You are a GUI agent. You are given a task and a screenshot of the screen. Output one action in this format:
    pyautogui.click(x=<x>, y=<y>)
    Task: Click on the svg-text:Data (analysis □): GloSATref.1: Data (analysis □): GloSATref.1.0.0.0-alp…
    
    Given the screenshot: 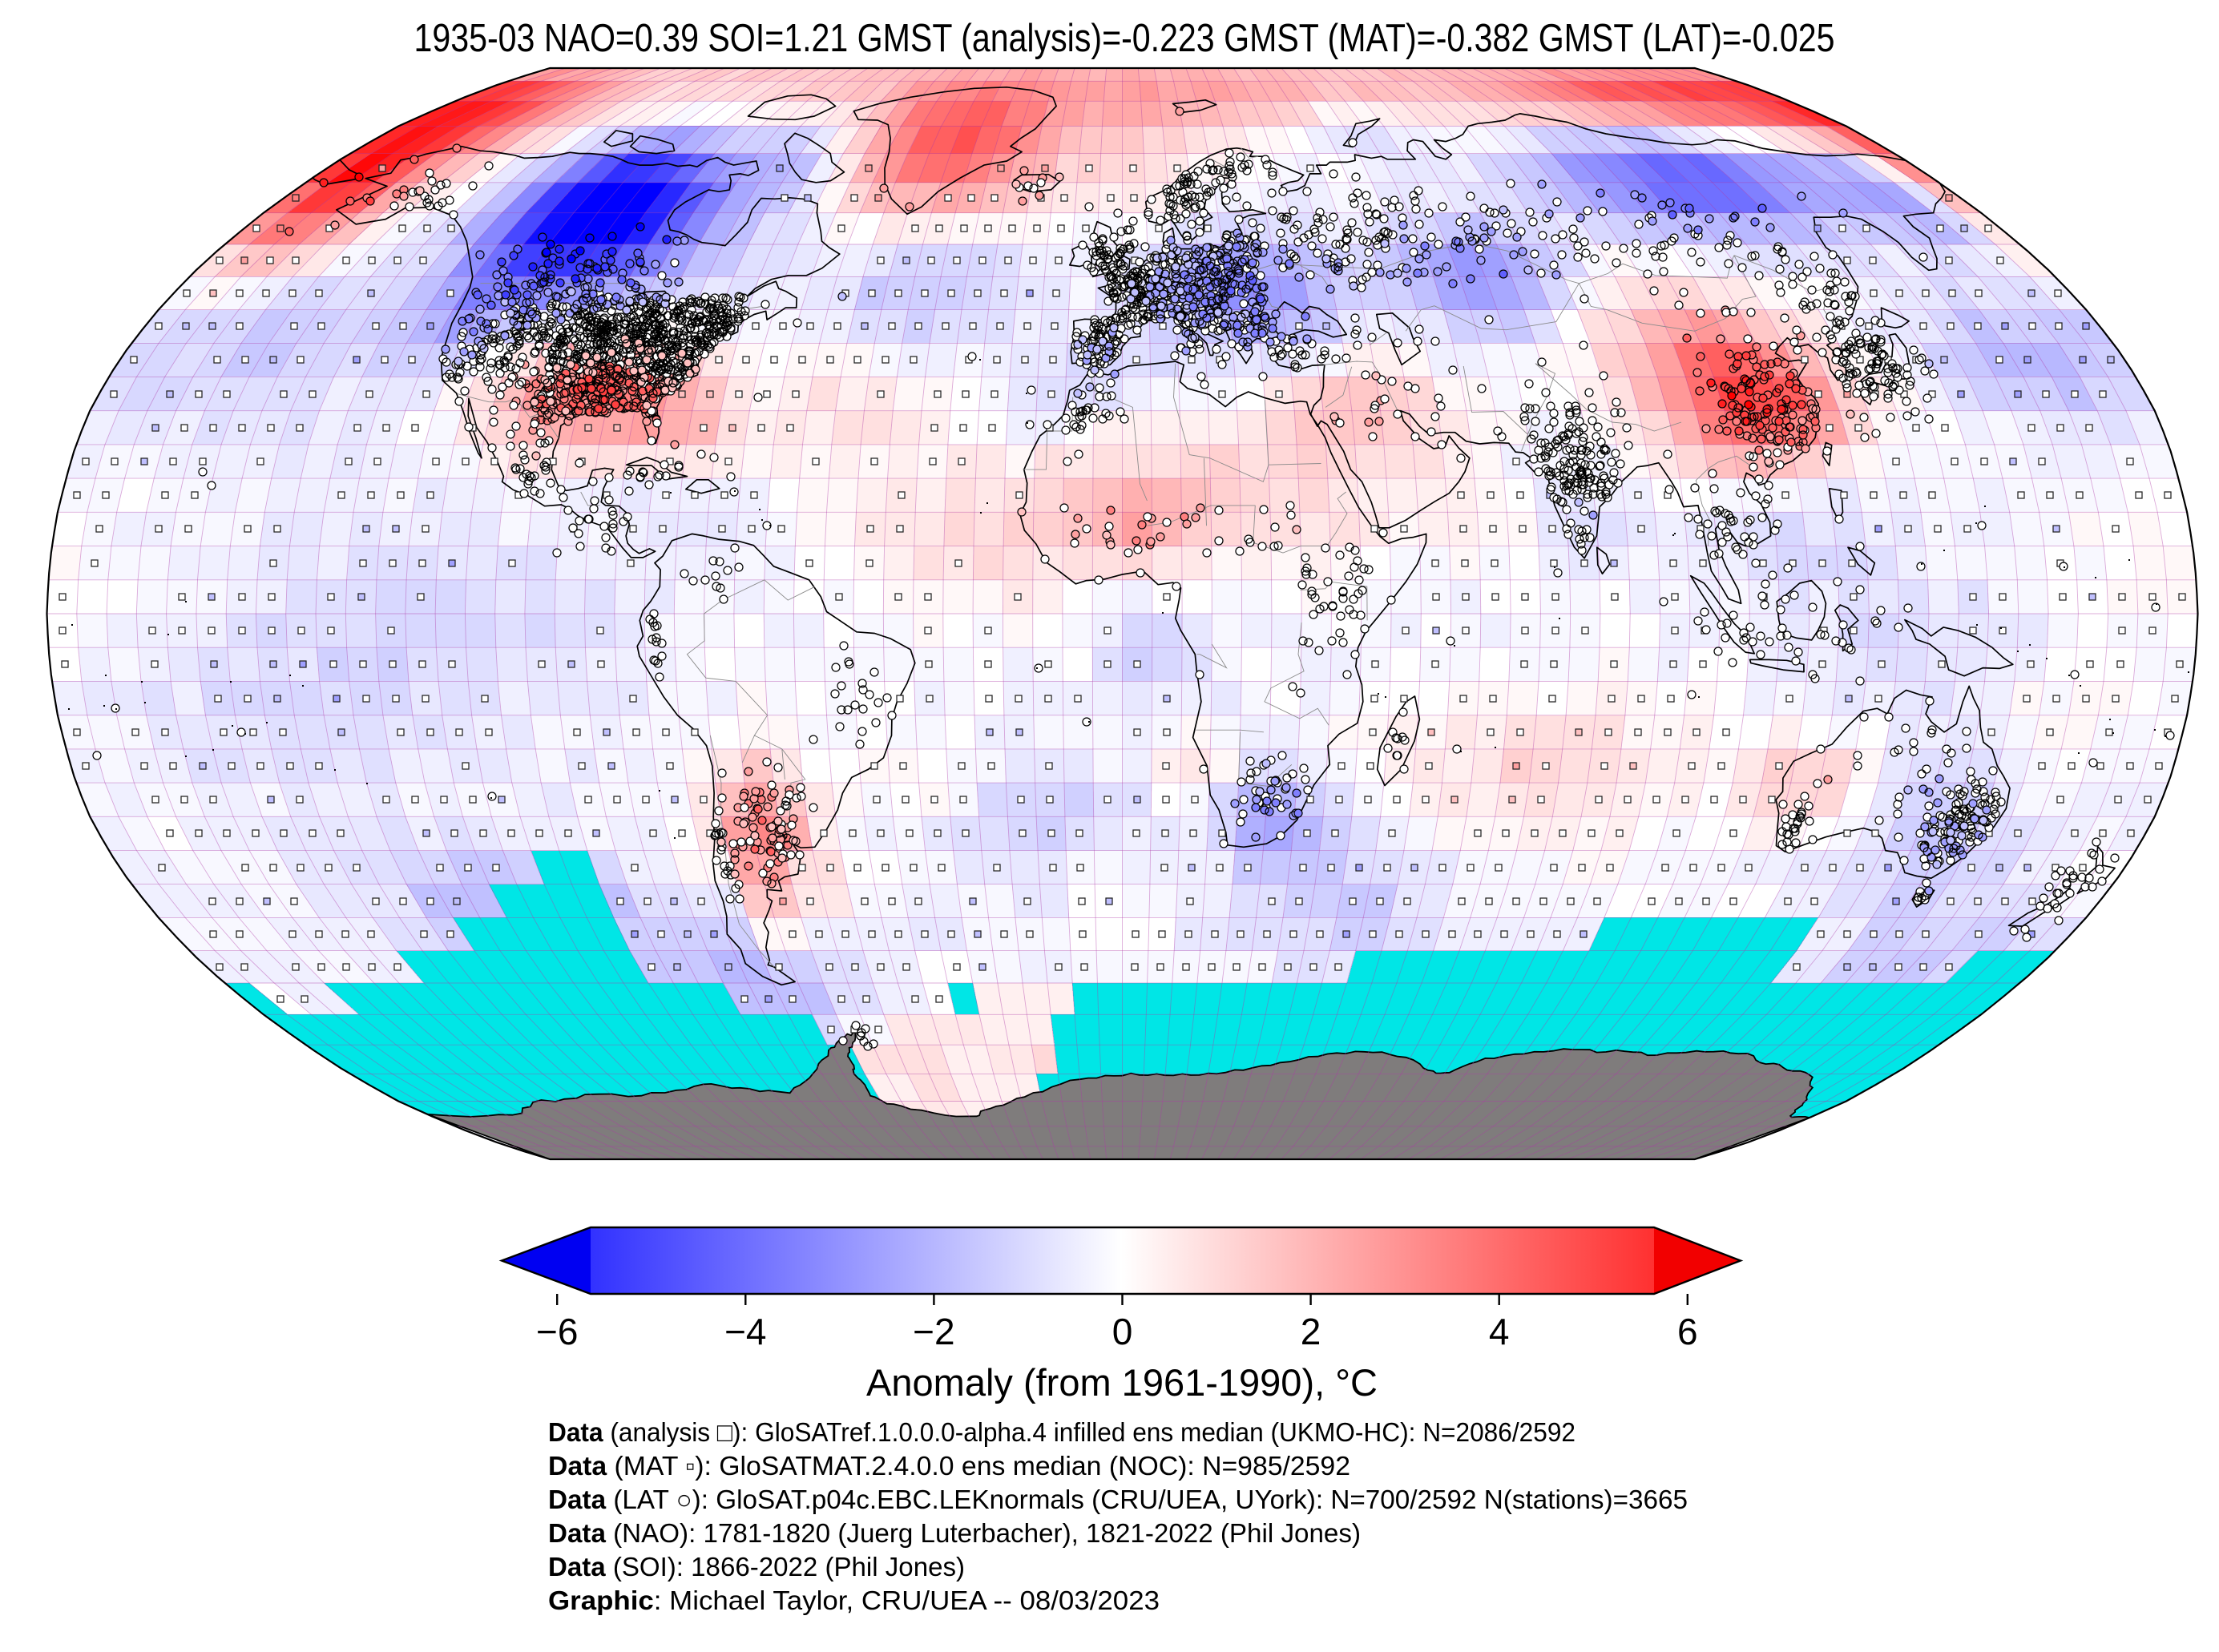 What is the action you would take?
    pyautogui.click(x=1061, y=1432)
    